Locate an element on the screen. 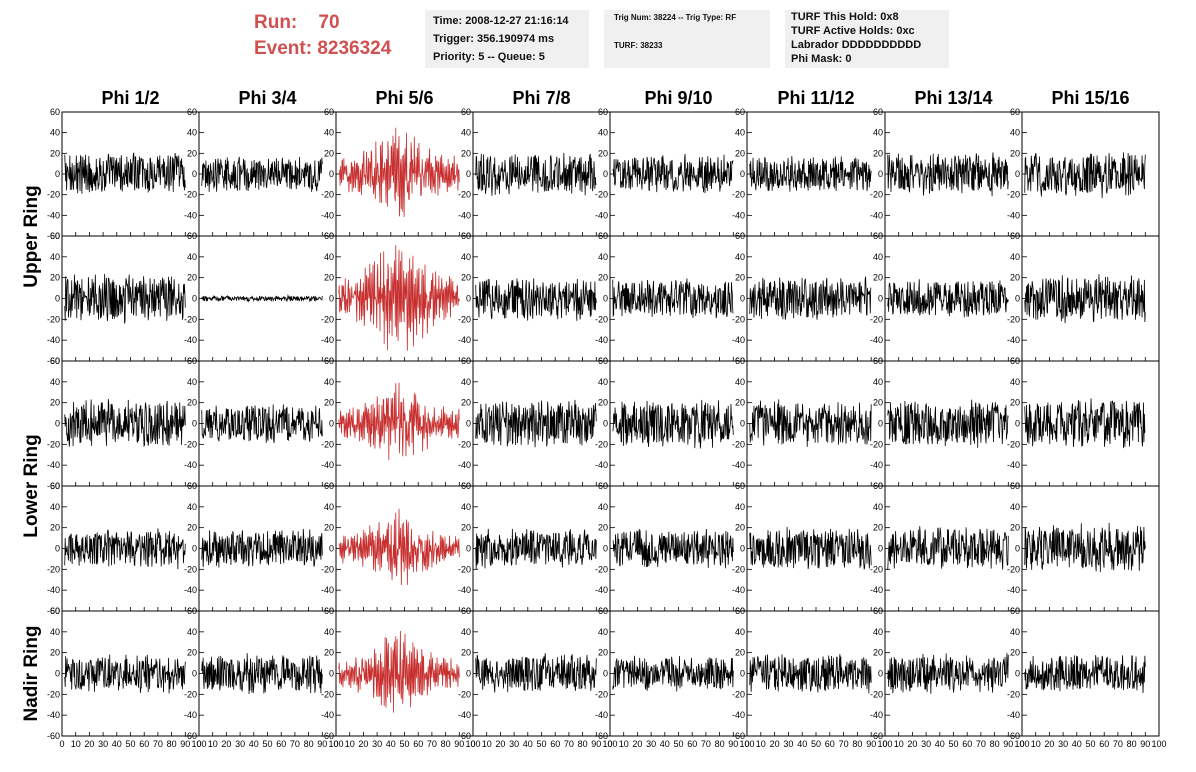 The width and height of the screenshot is (1196, 772). ring-label: Upper Ring is located at coordinates (31, 236).